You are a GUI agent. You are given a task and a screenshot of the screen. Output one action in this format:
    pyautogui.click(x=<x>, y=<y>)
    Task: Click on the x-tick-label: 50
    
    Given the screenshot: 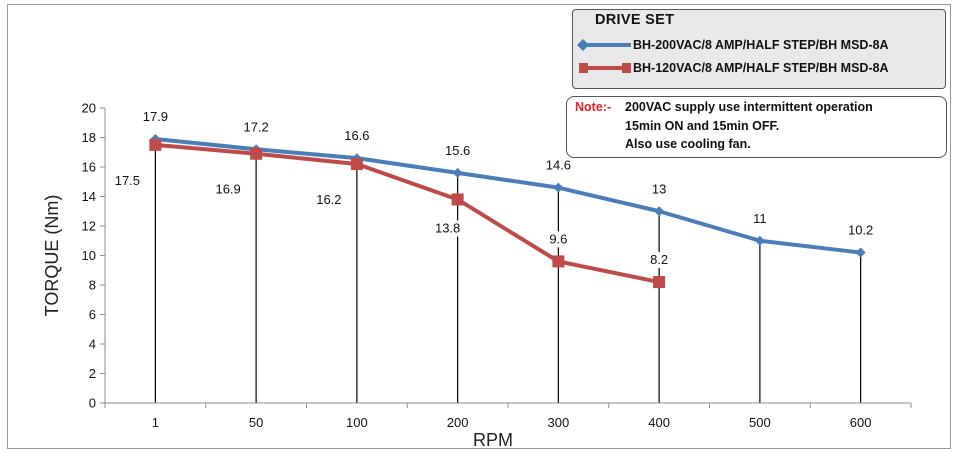 What is the action you would take?
    pyautogui.click(x=256, y=422)
    